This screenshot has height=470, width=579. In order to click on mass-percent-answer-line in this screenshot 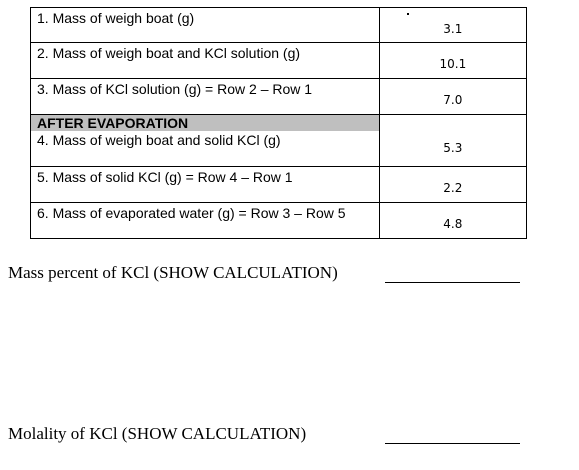, I will do `click(452, 282)`.